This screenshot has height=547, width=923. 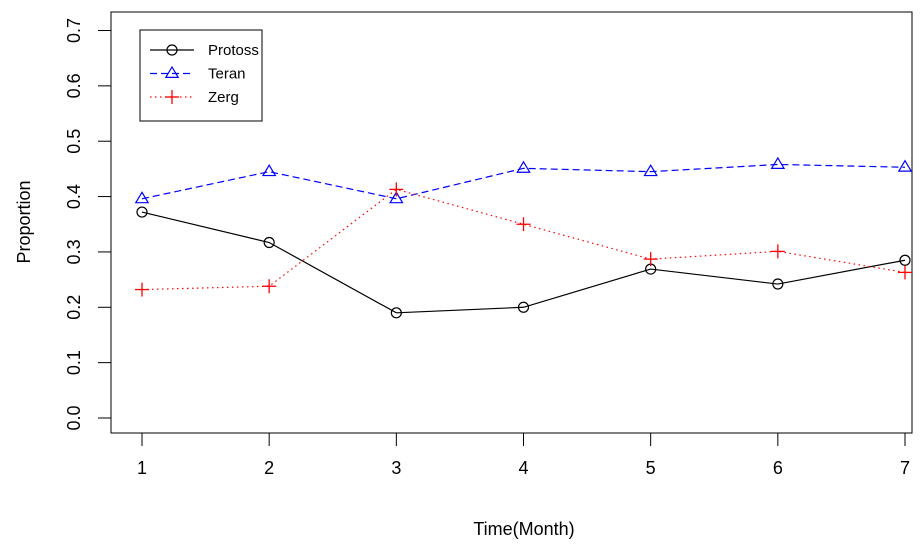 I want to click on series-line-teran, so click(x=523, y=181).